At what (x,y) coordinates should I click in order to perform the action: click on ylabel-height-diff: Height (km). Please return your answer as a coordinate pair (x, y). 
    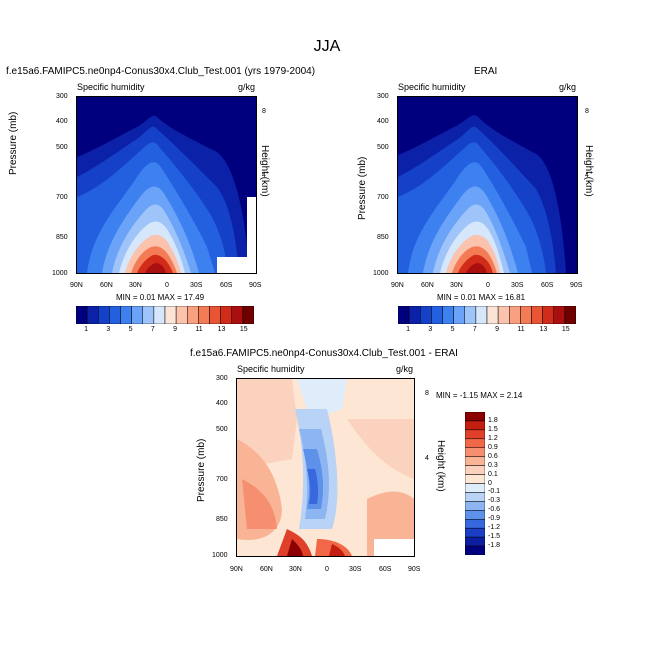
    Looking at the image, I should click on (440, 466).